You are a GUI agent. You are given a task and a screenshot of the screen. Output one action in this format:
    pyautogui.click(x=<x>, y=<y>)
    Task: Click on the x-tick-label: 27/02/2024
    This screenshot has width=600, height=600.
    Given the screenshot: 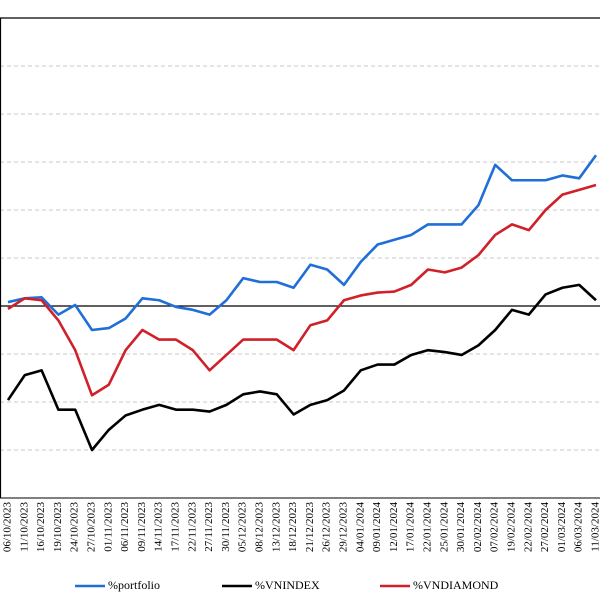 What is the action you would take?
    pyautogui.click(x=545, y=527)
    